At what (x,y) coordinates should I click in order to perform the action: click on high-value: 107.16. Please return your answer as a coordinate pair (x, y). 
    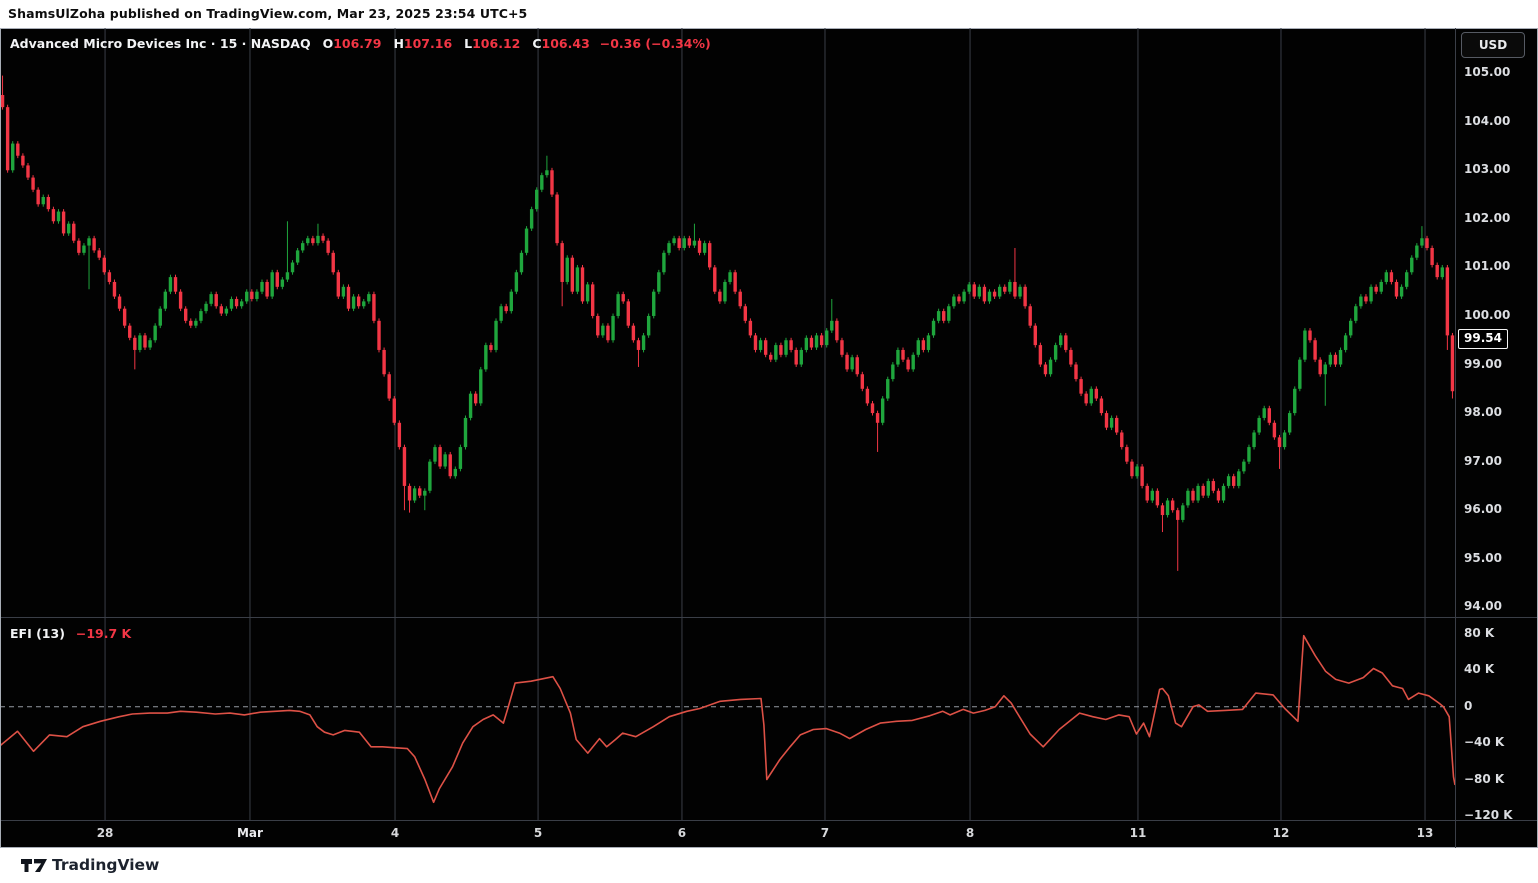
    Looking at the image, I should click on (428, 43).